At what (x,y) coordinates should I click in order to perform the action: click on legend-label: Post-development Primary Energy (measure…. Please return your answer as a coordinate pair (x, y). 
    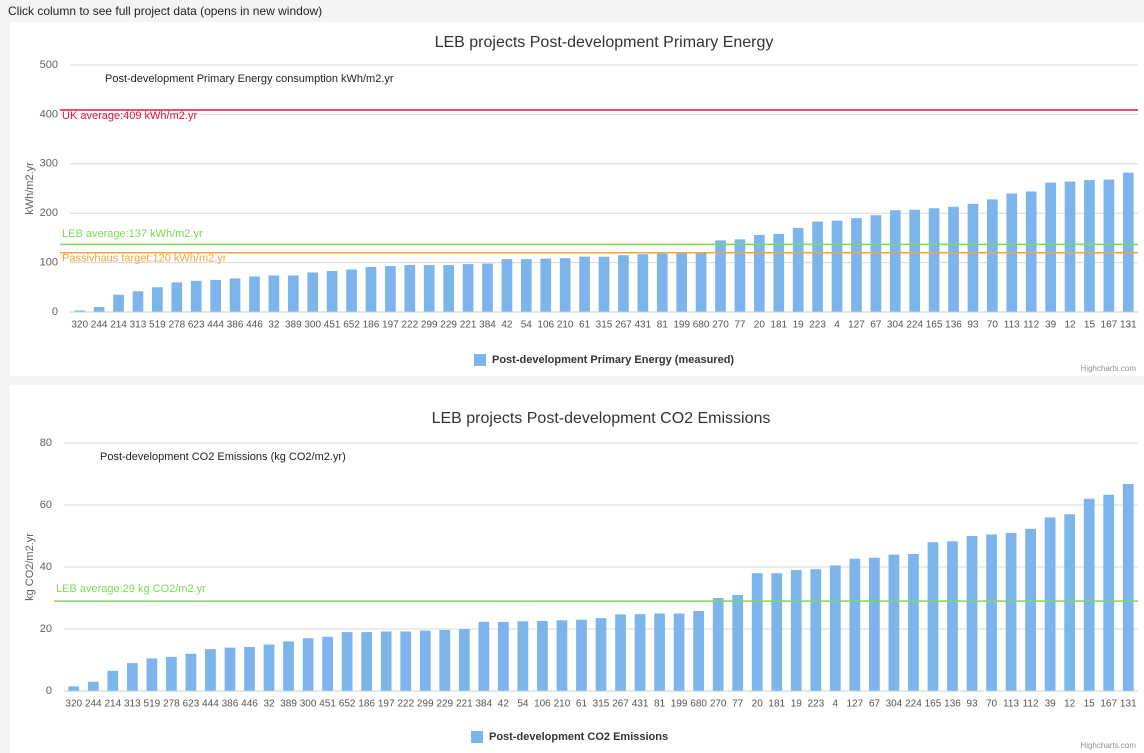
    Looking at the image, I should click on (613, 360).